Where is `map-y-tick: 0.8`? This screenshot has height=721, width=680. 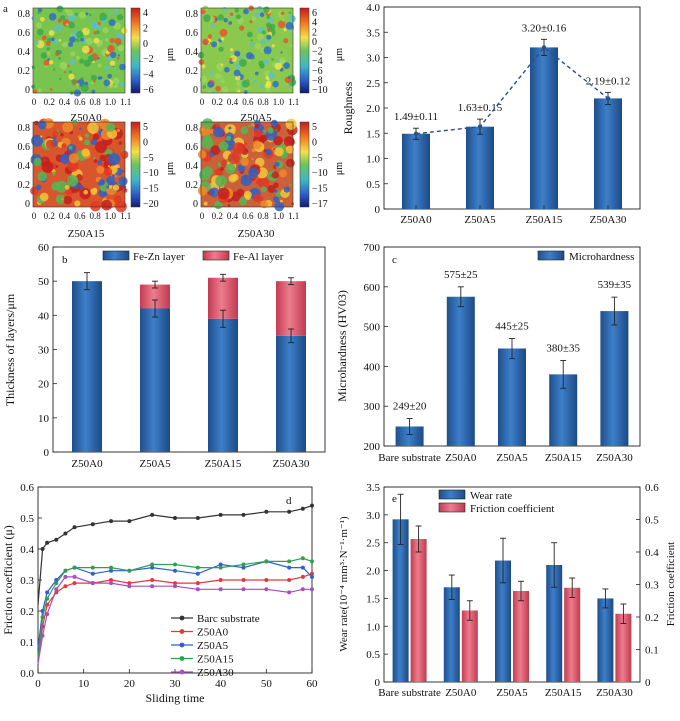 map-y-tick: 0.8 is located at coordinates (192, 14).